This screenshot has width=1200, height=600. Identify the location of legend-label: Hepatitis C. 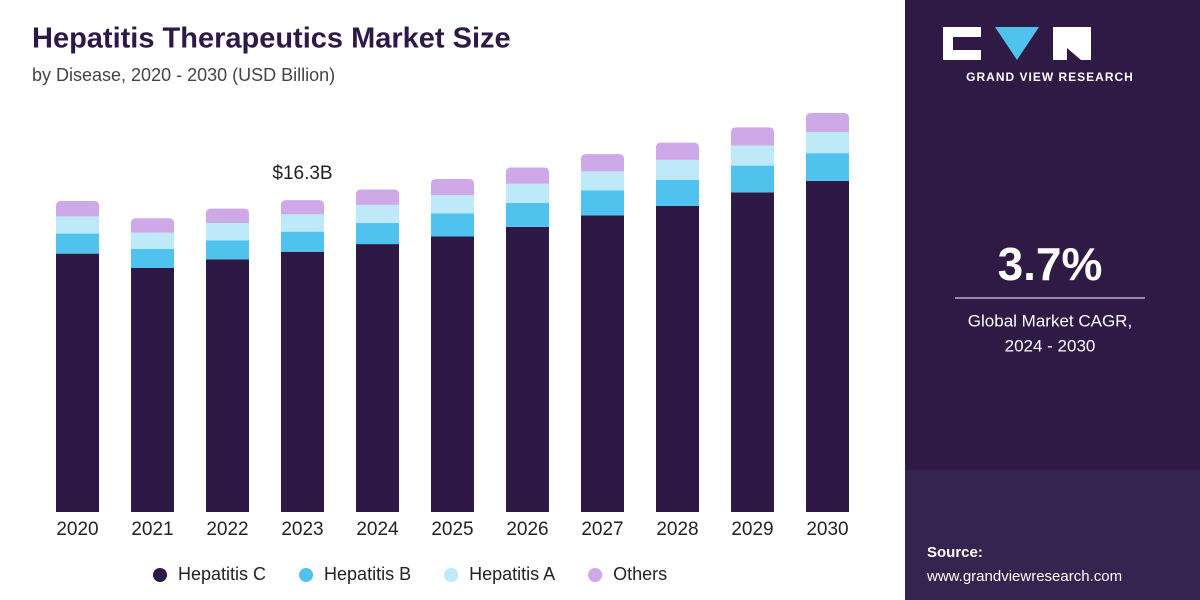
(222, 574).